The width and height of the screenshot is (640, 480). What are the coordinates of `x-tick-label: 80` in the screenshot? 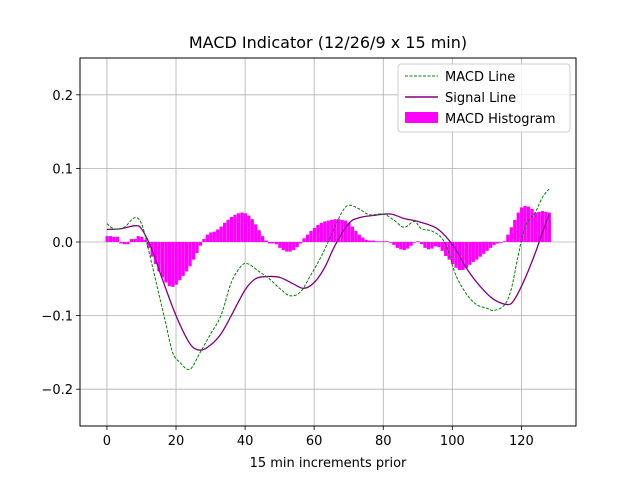 It's located at (383, 441).